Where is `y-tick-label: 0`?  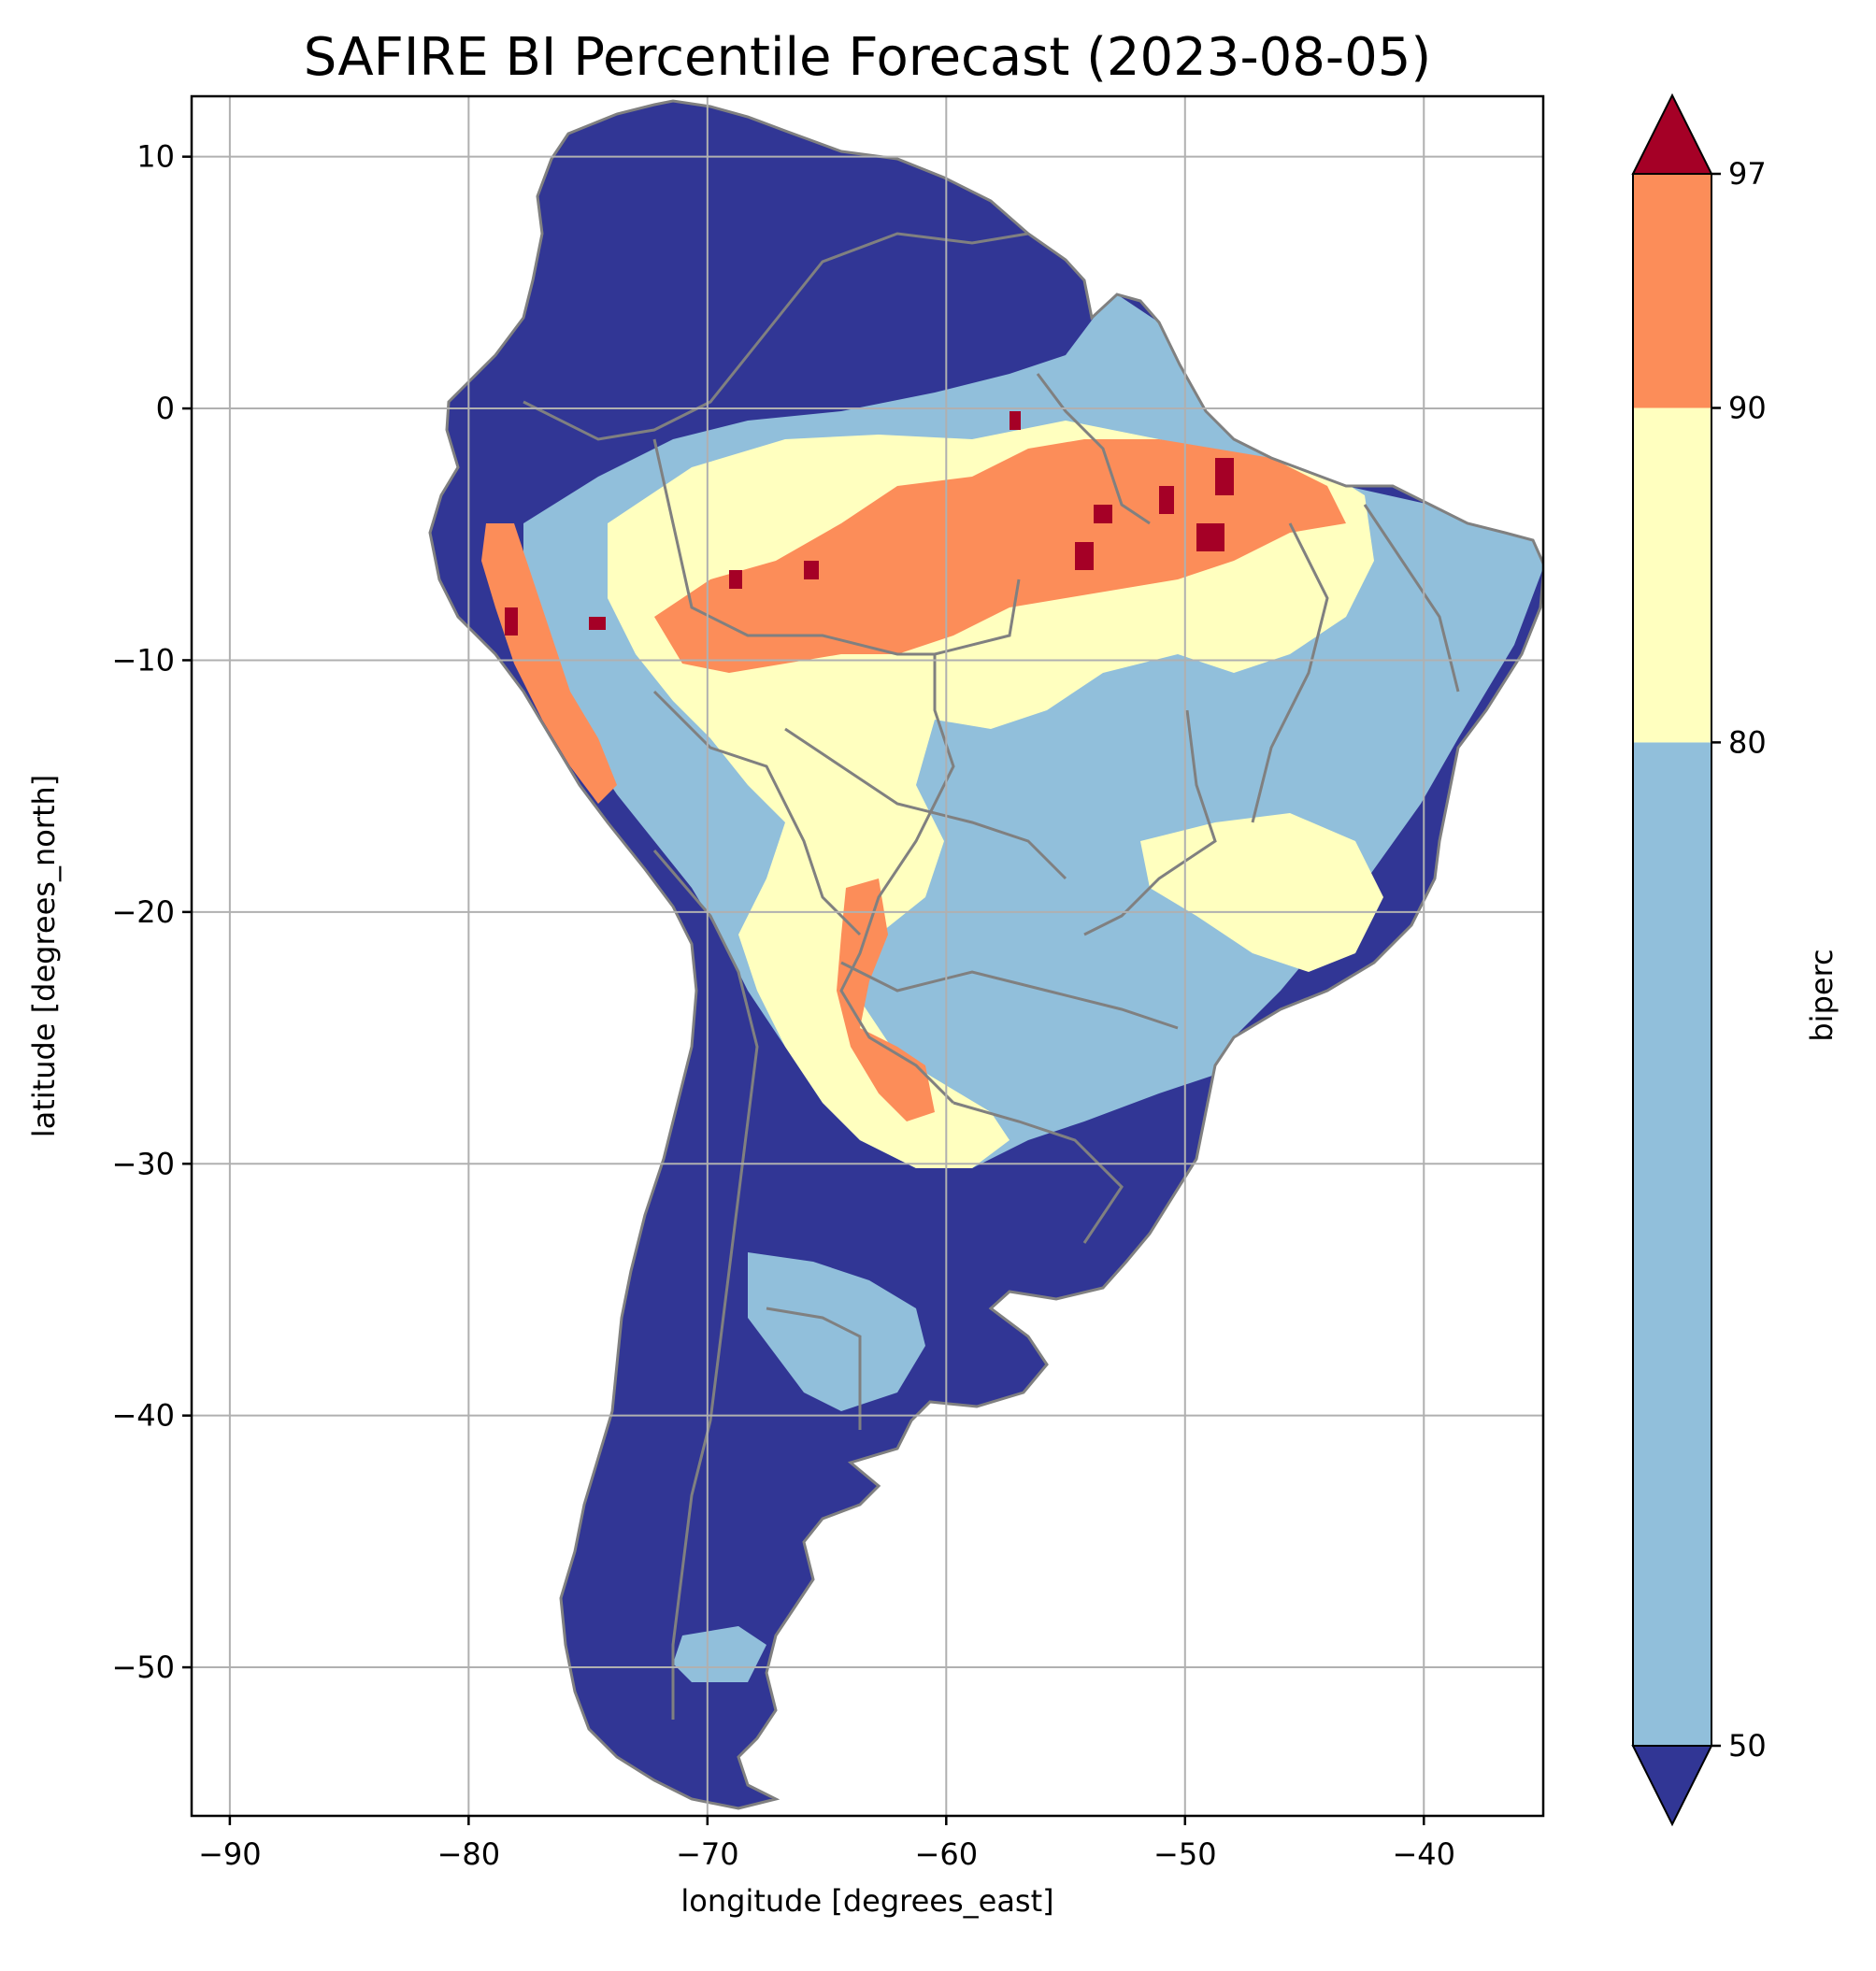 y-tick-label: 0 is located at coordinates (166, 409).